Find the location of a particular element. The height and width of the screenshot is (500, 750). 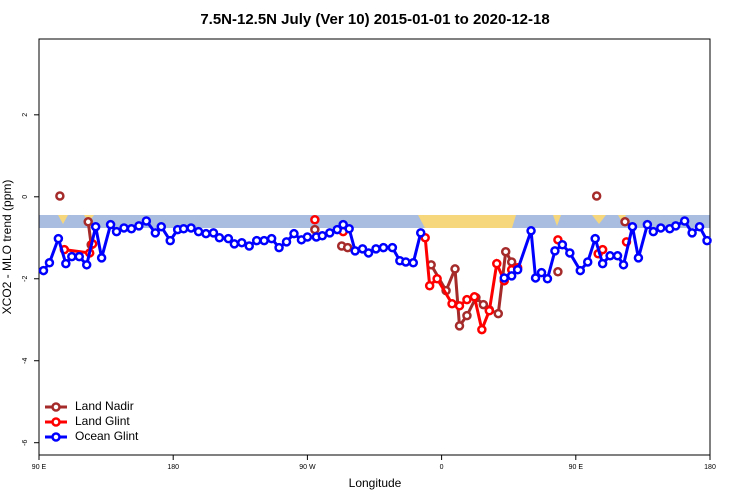

y-tick-label: -6 is located at coordinates (25, 442).